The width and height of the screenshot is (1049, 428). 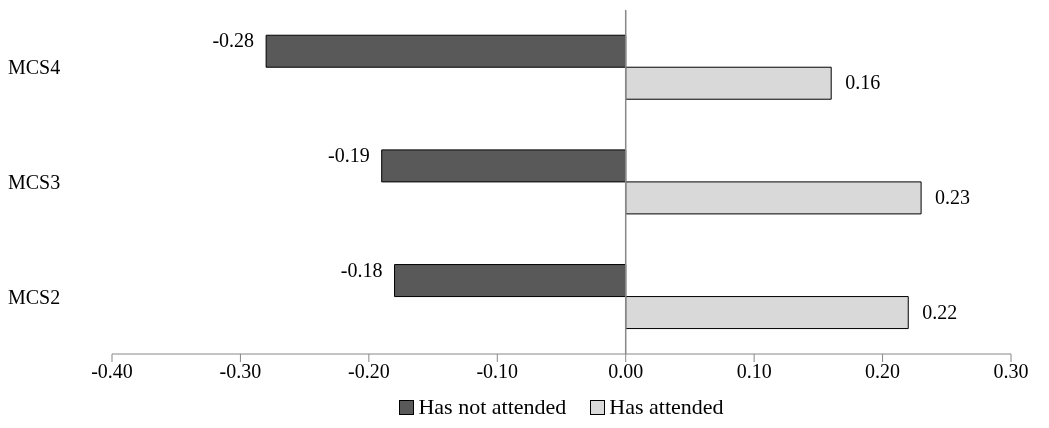 I want to click on x-tick-label: 0.30, so click(x=1011, y=371).